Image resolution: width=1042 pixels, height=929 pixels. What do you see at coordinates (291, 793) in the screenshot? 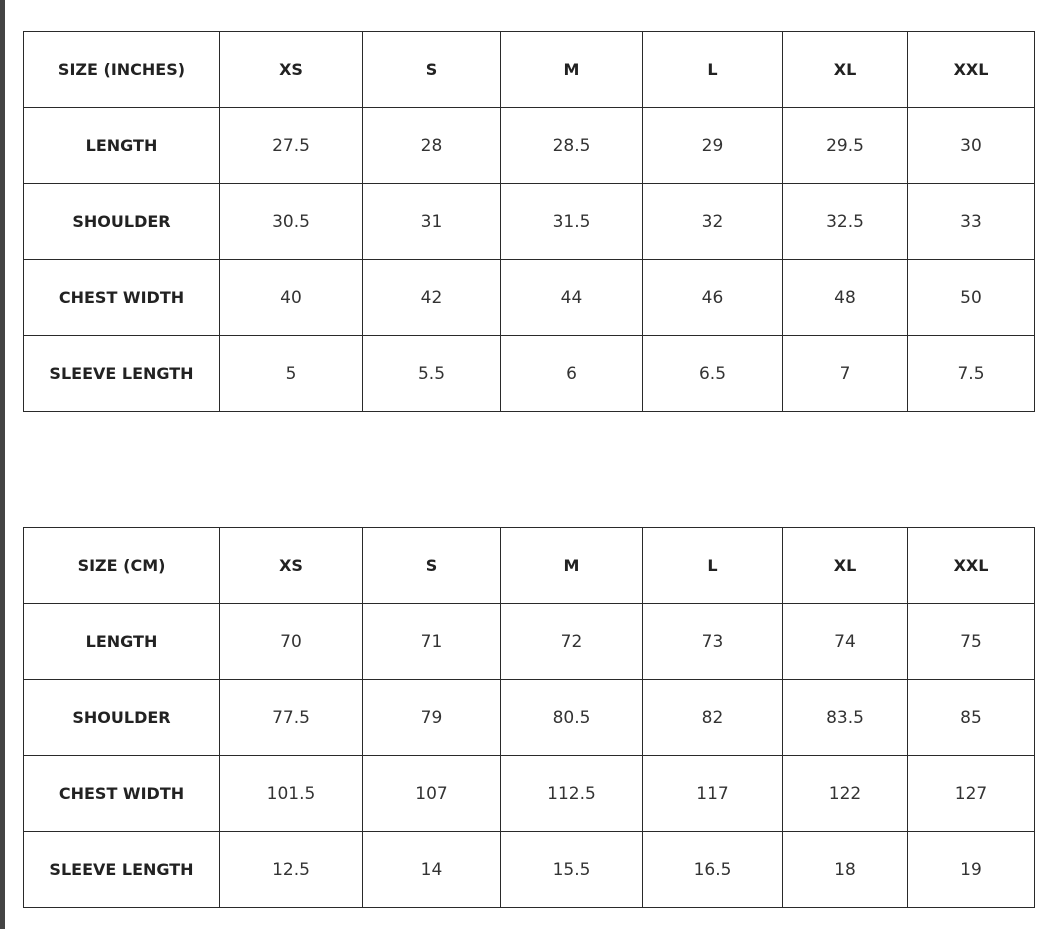
I see `measurement-cell: 101.5` at bounding box center [291, 793].